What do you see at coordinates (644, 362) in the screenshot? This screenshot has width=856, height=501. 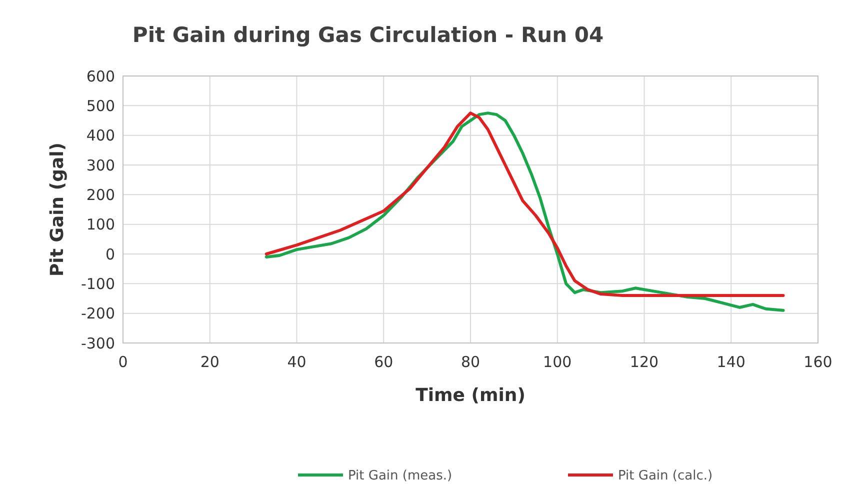 I see `x-tick-label: 120` at bounding box center [644, 362].